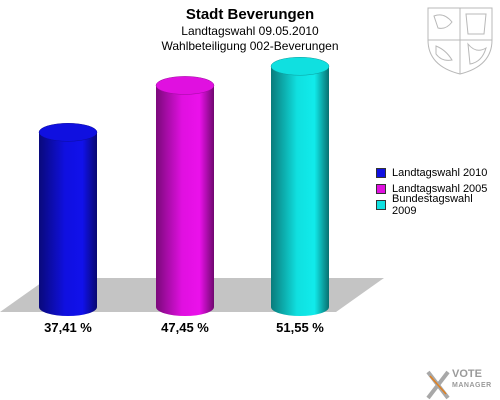 This screenshot has width=500, height=400. I want to click on vote-manager-logo: VOTE MANAGER, so click(472, 380).